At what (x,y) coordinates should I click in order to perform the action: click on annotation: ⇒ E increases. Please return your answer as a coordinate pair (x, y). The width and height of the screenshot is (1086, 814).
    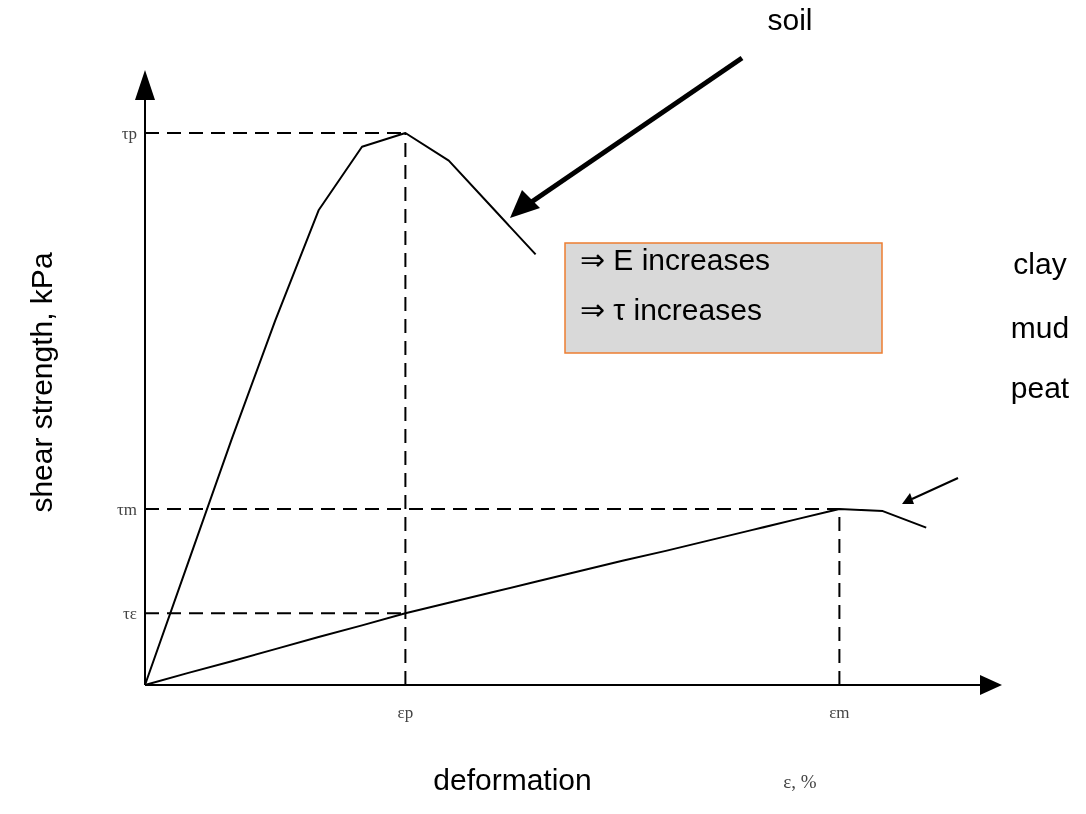
    Looking at the image, I should click on (675, 259).